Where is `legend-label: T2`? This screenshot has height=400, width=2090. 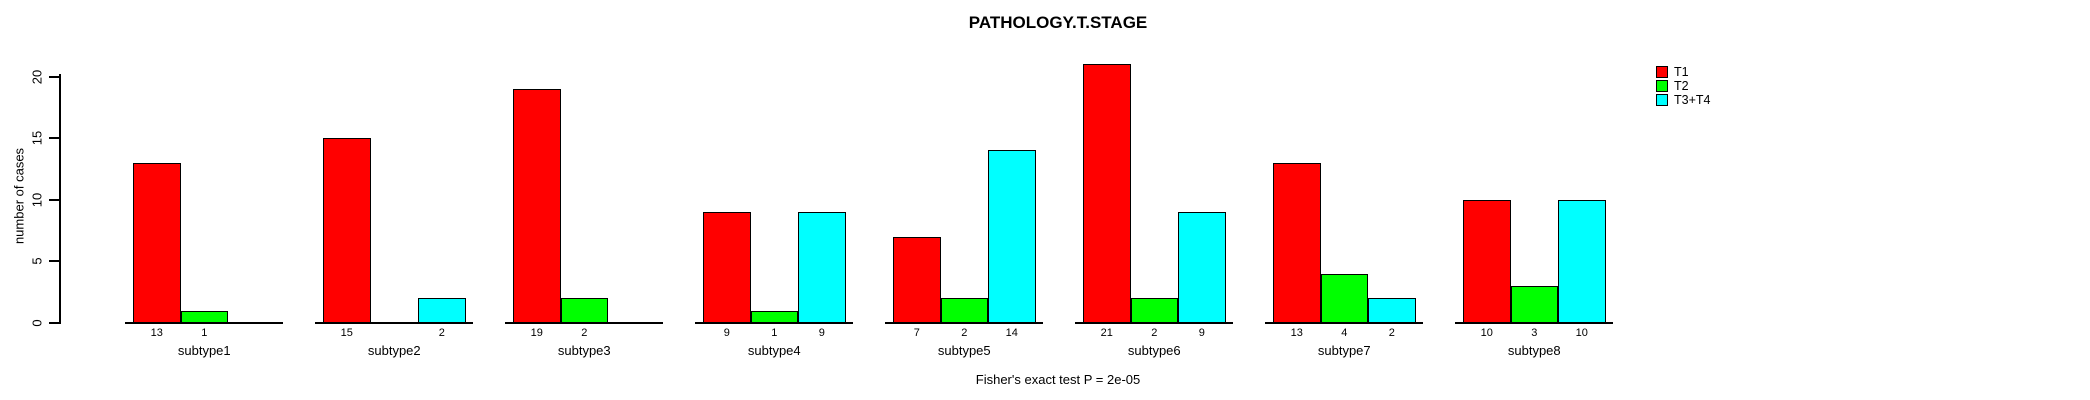
legend-label: T2 is located at coordinates (1681, 86).